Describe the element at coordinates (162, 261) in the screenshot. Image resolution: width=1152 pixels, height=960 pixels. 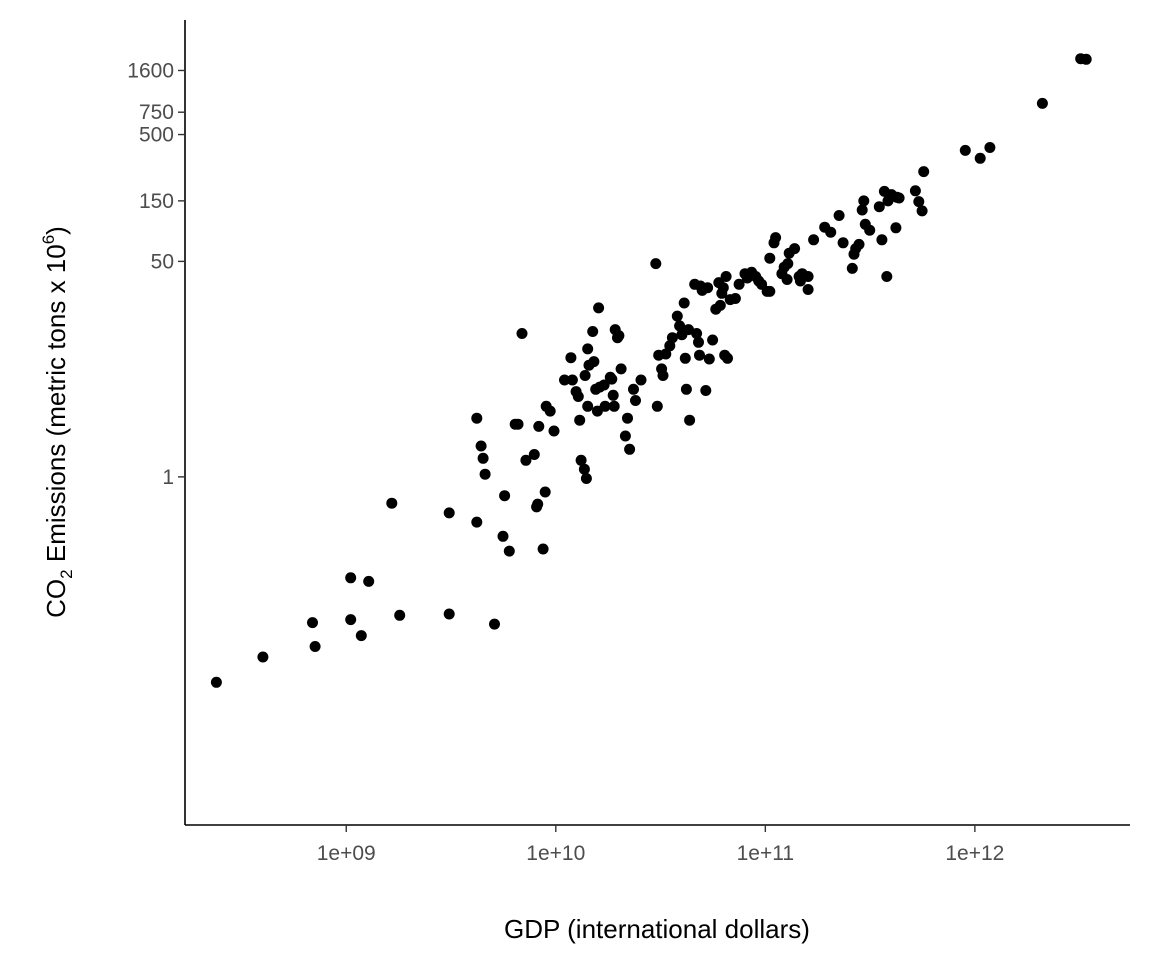
I see `y-tick-label: 50` at that location.